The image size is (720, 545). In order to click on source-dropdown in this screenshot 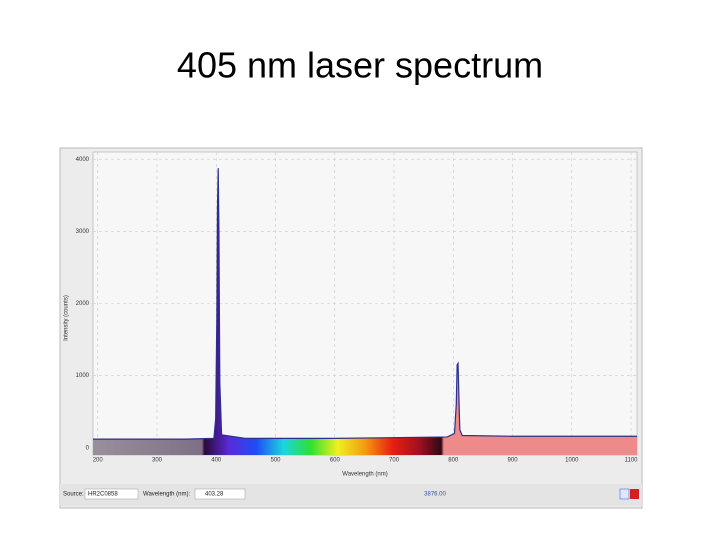, I will do `click(111, 494)`.